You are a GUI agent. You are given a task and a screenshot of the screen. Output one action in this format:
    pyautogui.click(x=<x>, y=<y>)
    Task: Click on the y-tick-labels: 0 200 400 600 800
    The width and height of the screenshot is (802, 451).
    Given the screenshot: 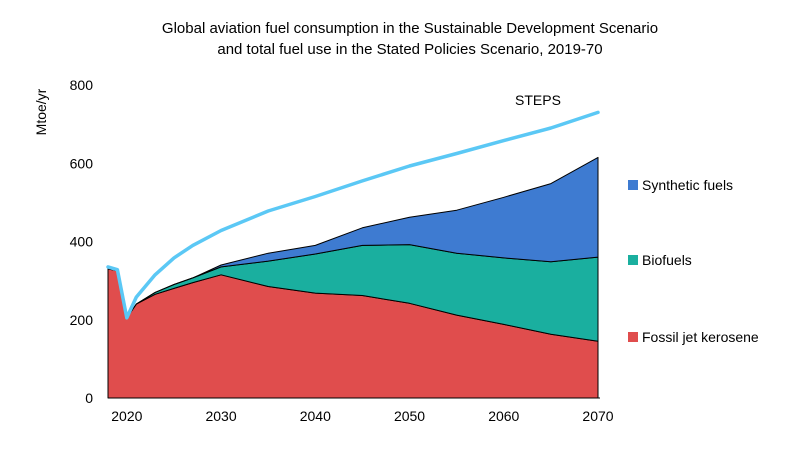 What is the action you would take?
    pyautogui.click(x=82, y=241)
    